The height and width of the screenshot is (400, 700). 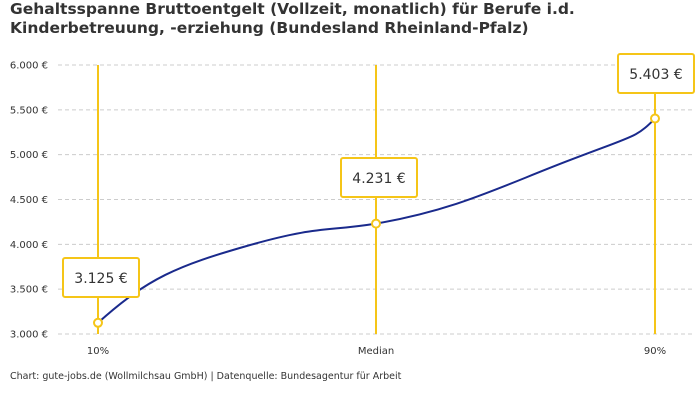 I want to click on y-tick-label: 6.000 €, so click(x=29, y=66).